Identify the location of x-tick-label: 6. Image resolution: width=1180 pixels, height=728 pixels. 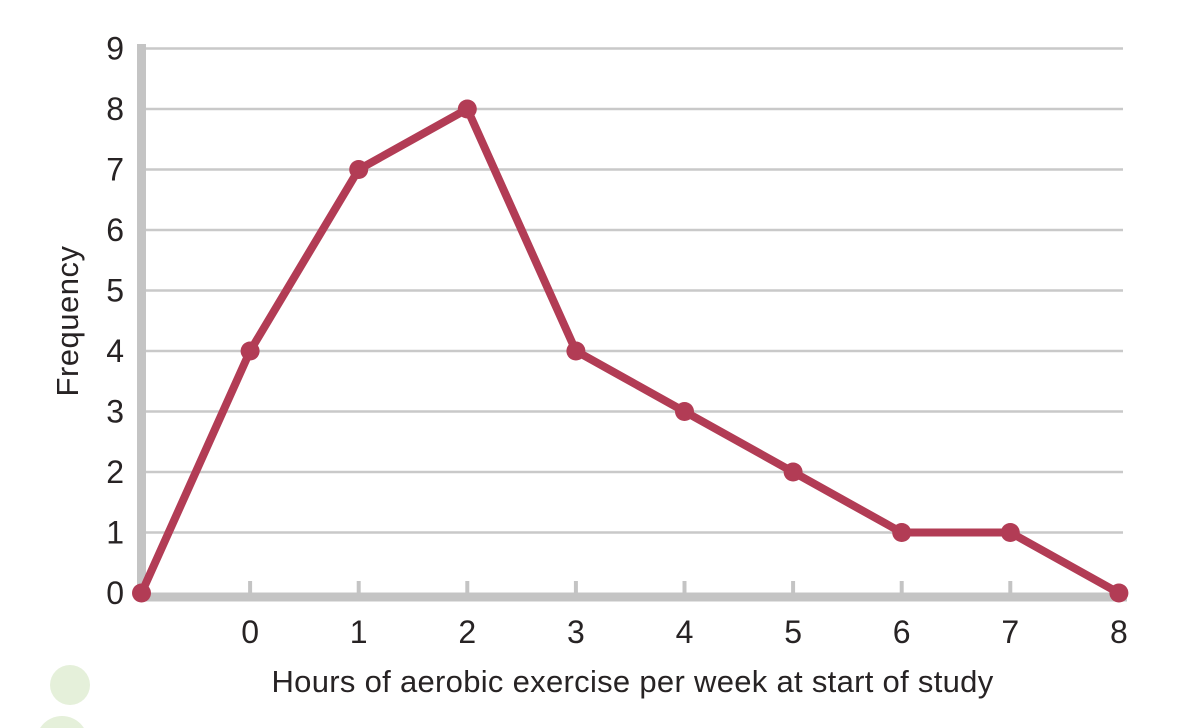
(902, 632).